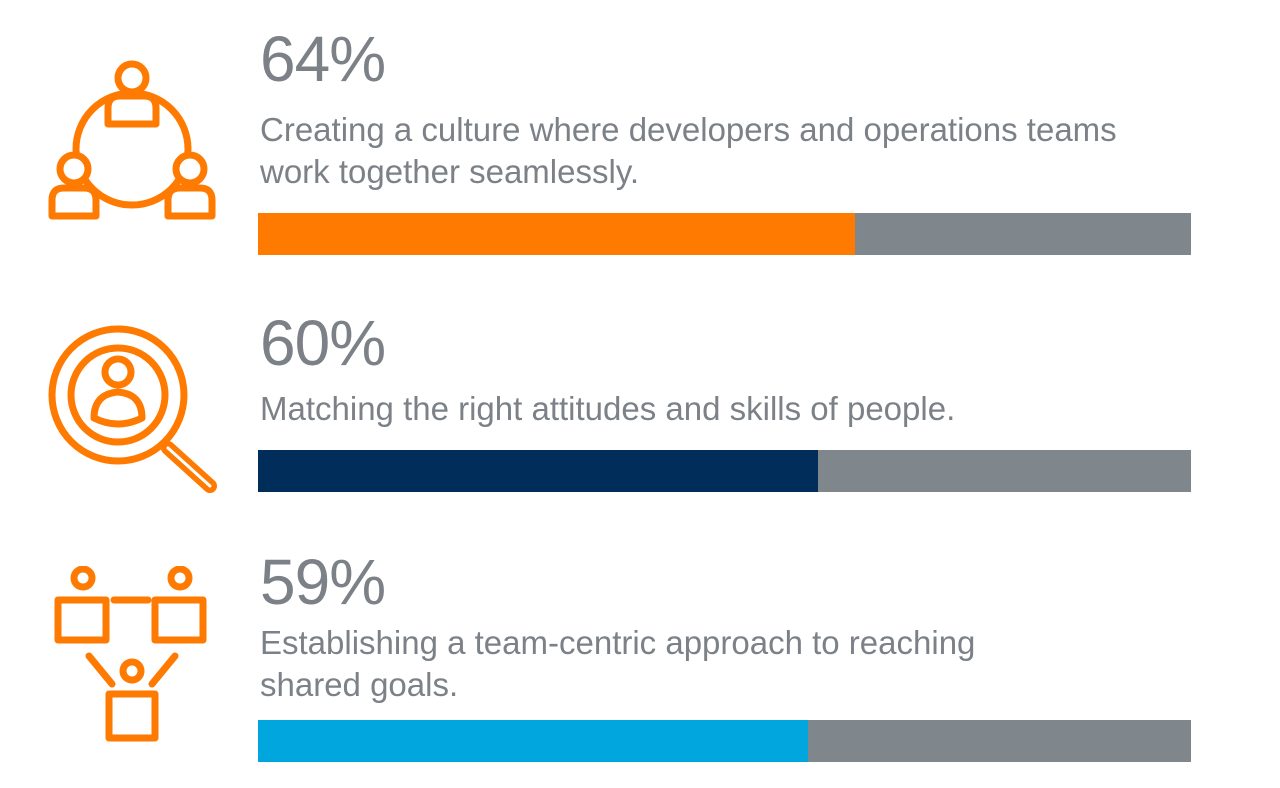 This screenshot has width=1280, height=788. I want to click on team-circle-icon, so click(132, 140).